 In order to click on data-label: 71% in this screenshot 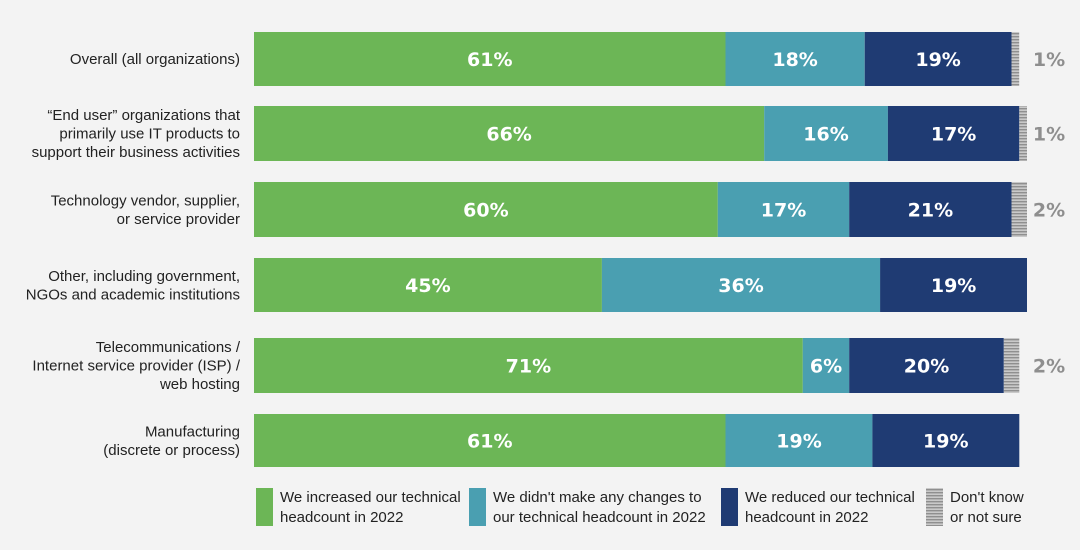, I will do `click(528, 367)`.